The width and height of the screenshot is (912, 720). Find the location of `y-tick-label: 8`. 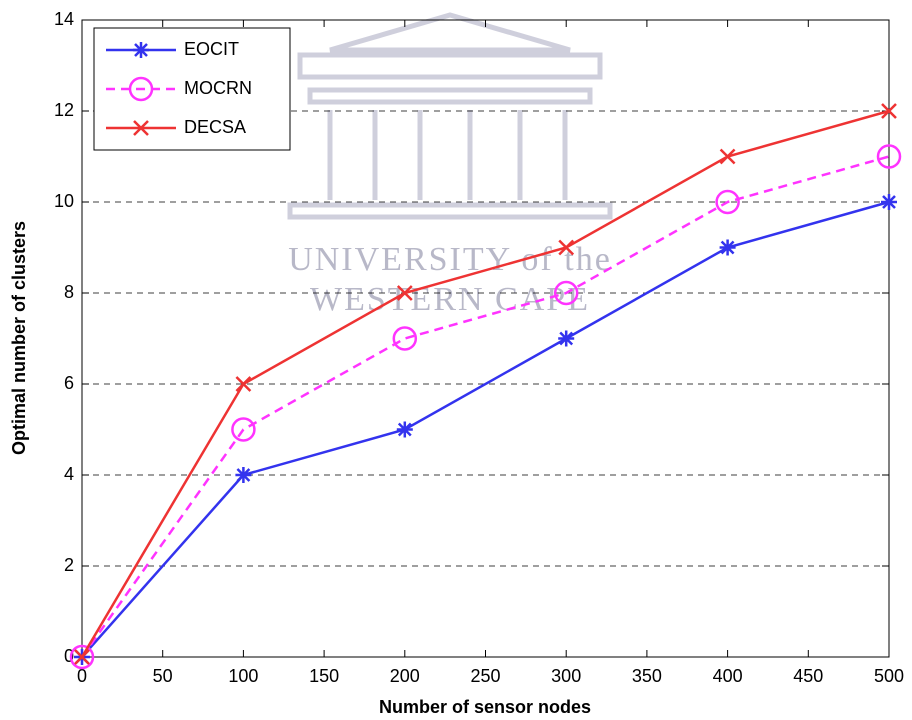

y-tick-label: 8 is located at coordinates (69, 292).